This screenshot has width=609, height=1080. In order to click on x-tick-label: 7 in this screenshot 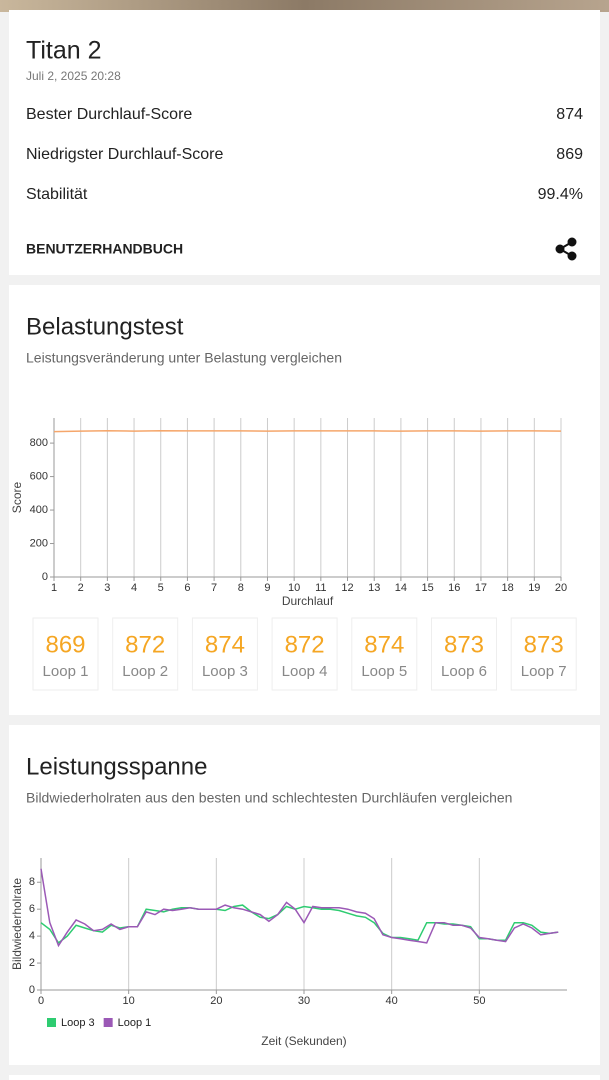, I will do `click(214, 588)`.